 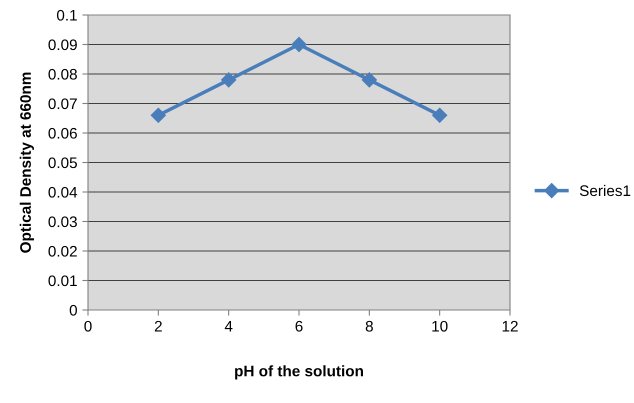 I want to click on x-axis-title: pH of the solution, so click(x=299, y=372).